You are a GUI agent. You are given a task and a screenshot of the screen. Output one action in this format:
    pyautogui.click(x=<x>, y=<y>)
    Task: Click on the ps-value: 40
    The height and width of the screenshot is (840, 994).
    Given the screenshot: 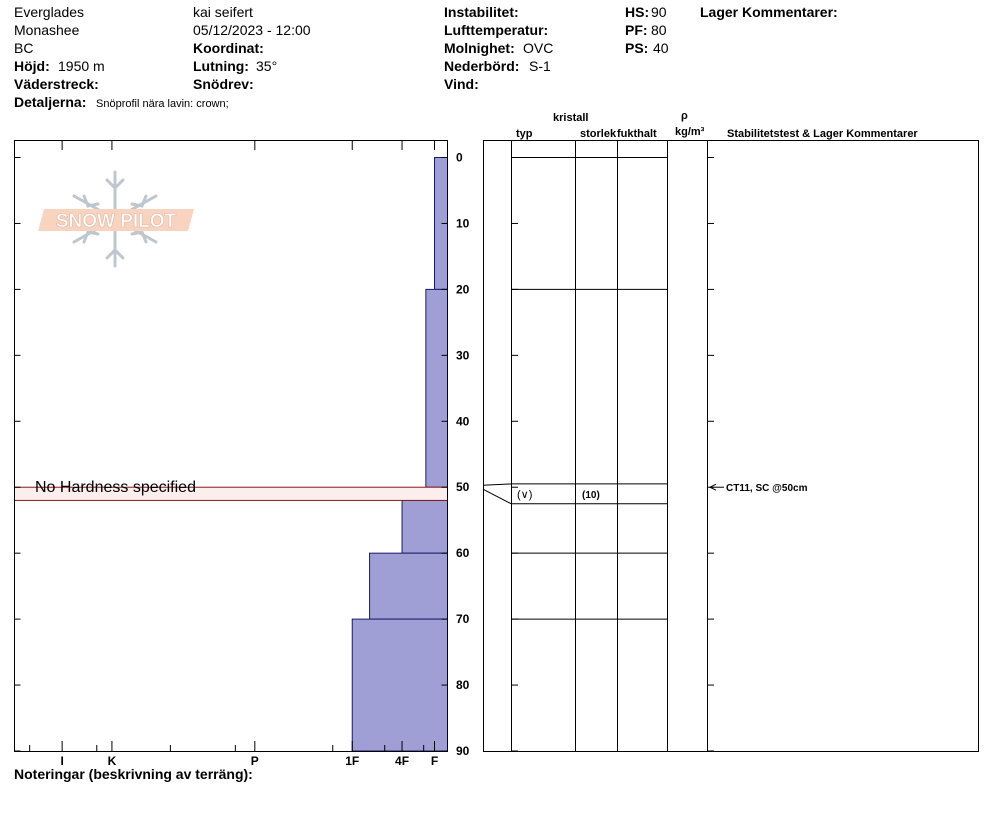 What is the action you would take?
    pyautogui.click(x=661, y=48)
    